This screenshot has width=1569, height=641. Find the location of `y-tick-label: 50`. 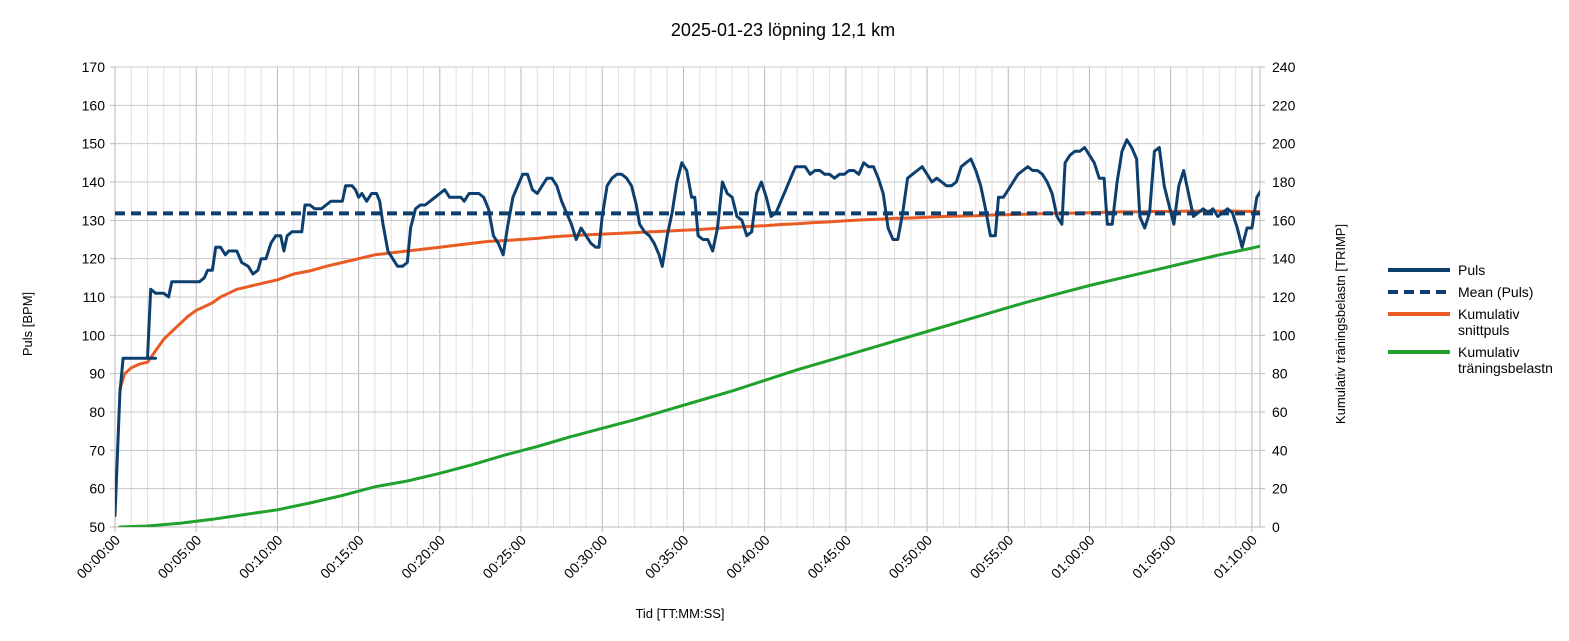

y-tick-label: 50 is located at coordinates (97, 527).